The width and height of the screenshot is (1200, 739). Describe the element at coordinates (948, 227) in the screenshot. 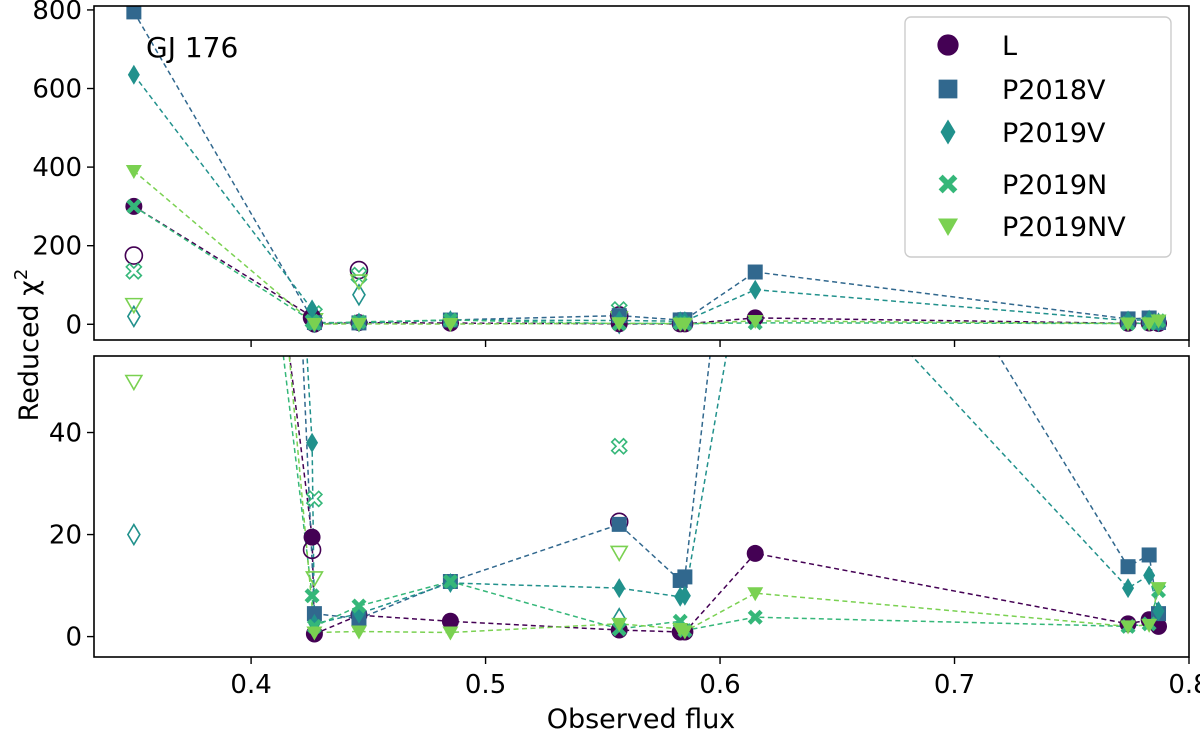

I see `legend-marker-p2019nv` at that location.